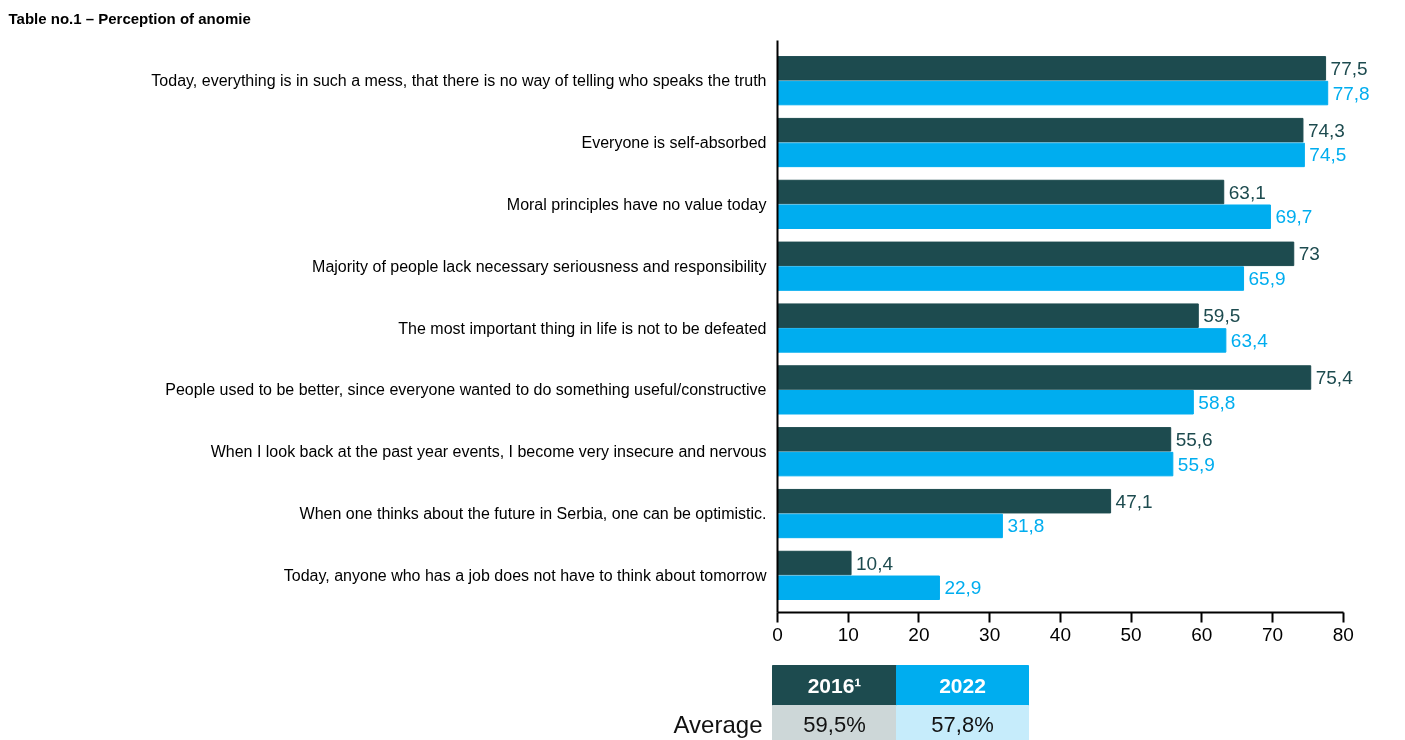  Describe the element at coordinates (962, 724) in the screenshot. I see `text: 57,8%` at that location.